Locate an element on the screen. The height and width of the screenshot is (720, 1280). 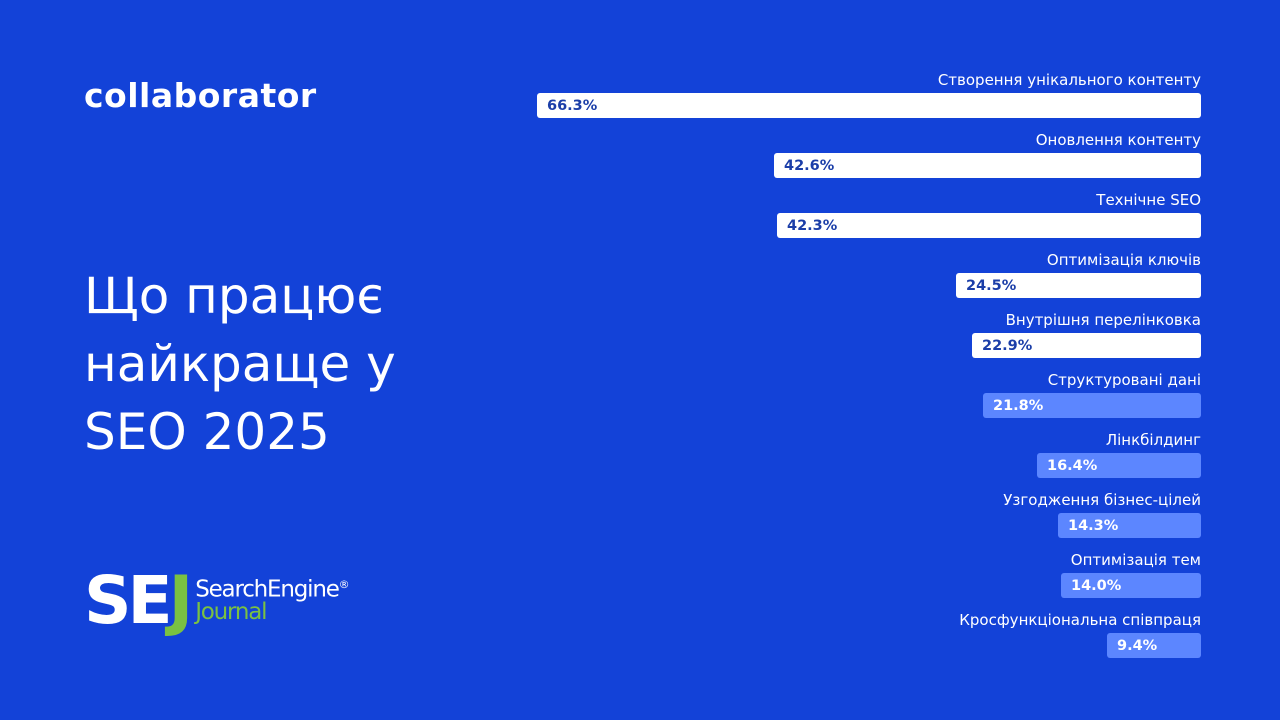
bar-label: Технічне SEO is located at coordinates (1148, 200).